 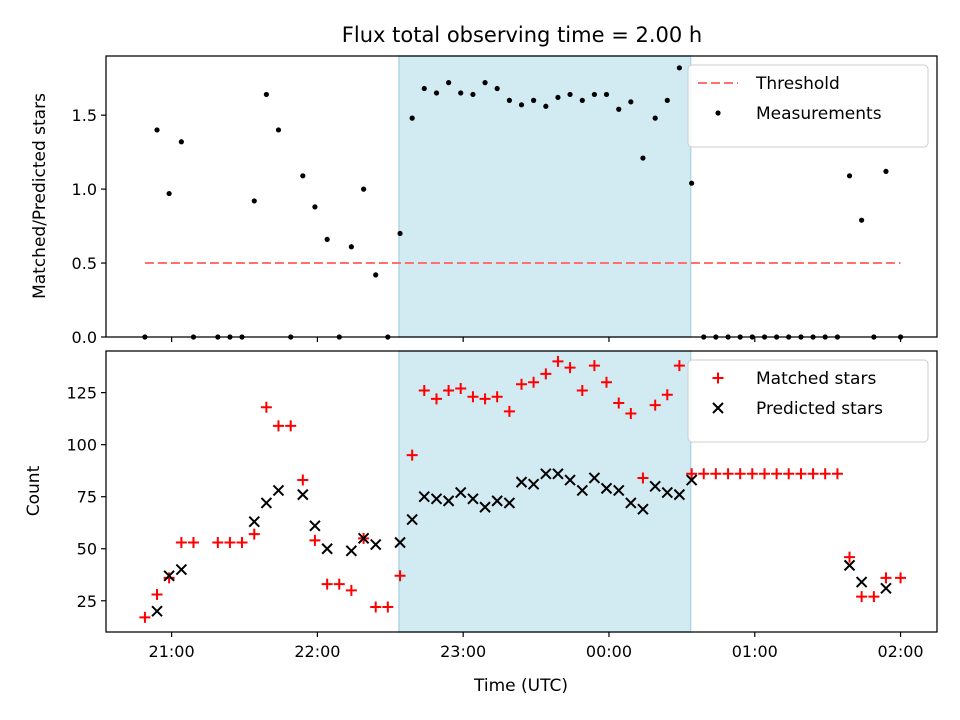 I want to click on legend-label-predicted-stars: Predicted stars, so click(x=819, y=409).